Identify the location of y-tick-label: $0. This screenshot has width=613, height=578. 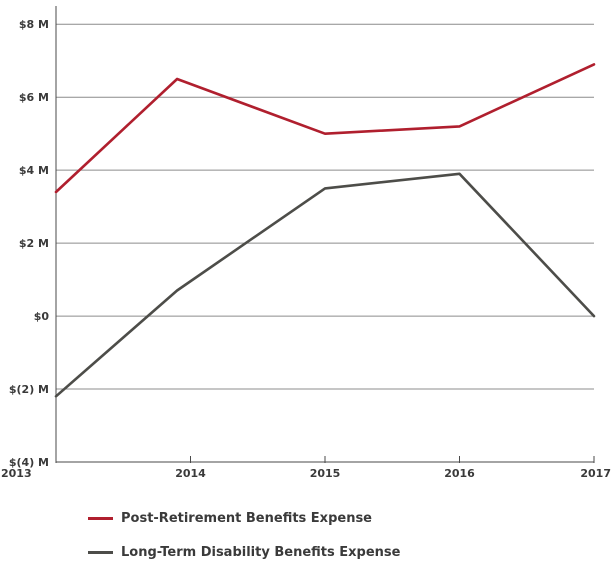
(42, 316).